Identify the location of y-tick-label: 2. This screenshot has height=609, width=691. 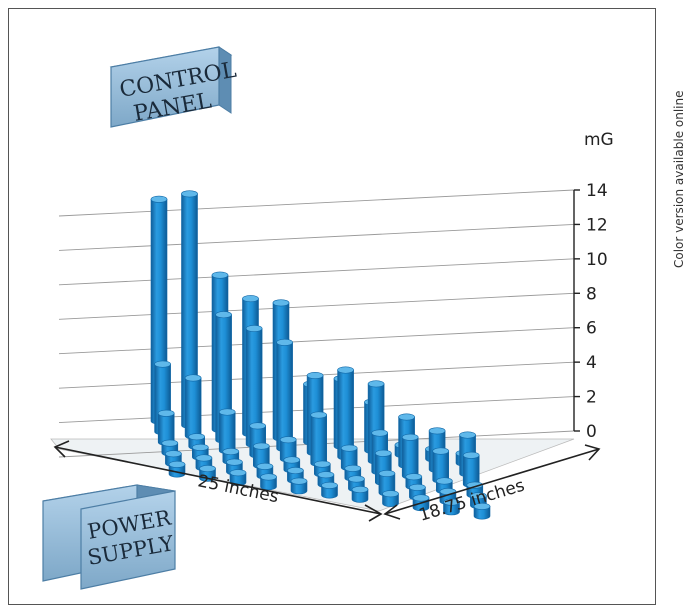
(591, 398).